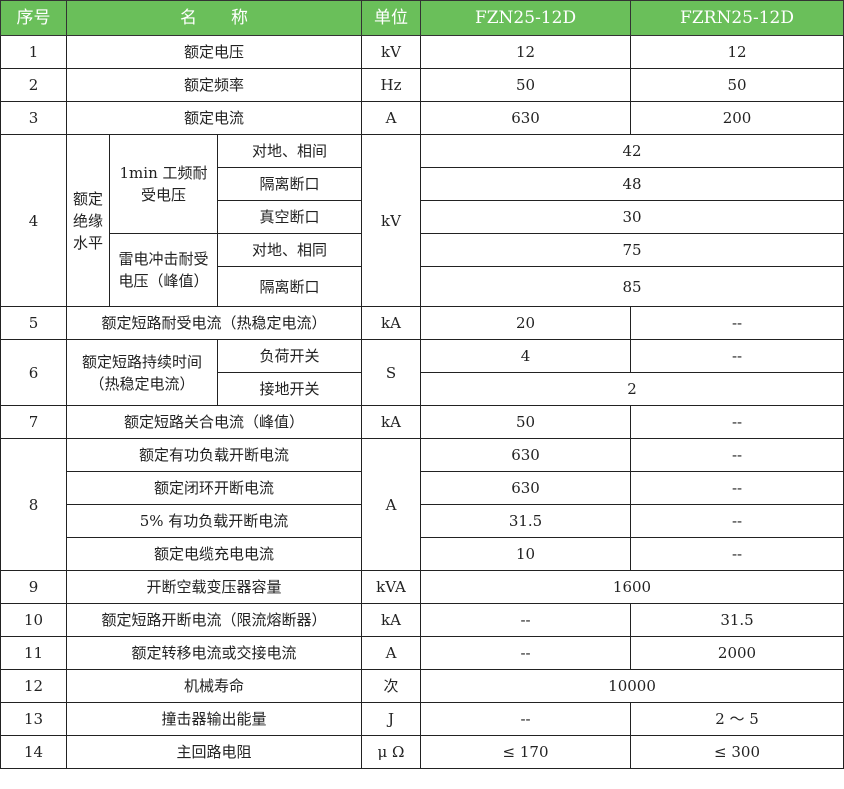 This screenshot has width=844, height=789. I want to click on table-row: 11 额定转移电流或交接电流 A -- 2000, so click(422, 653).